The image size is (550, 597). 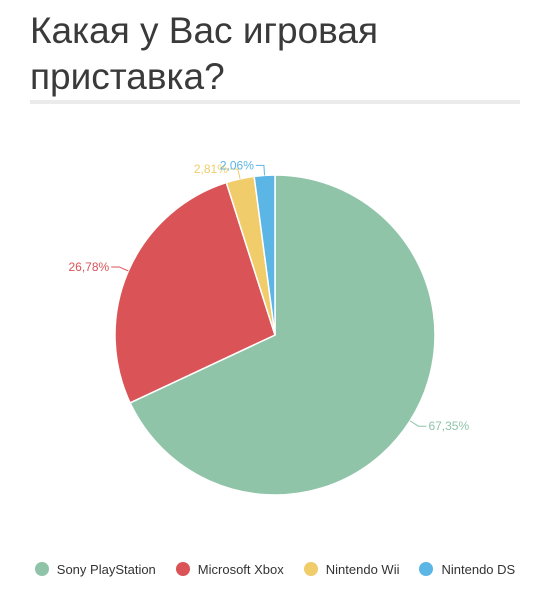 What do you see at coordinates (448, 426) in the screenshot?
I see `slice-label-0: 67,35%` at bounding box center [448, 426].